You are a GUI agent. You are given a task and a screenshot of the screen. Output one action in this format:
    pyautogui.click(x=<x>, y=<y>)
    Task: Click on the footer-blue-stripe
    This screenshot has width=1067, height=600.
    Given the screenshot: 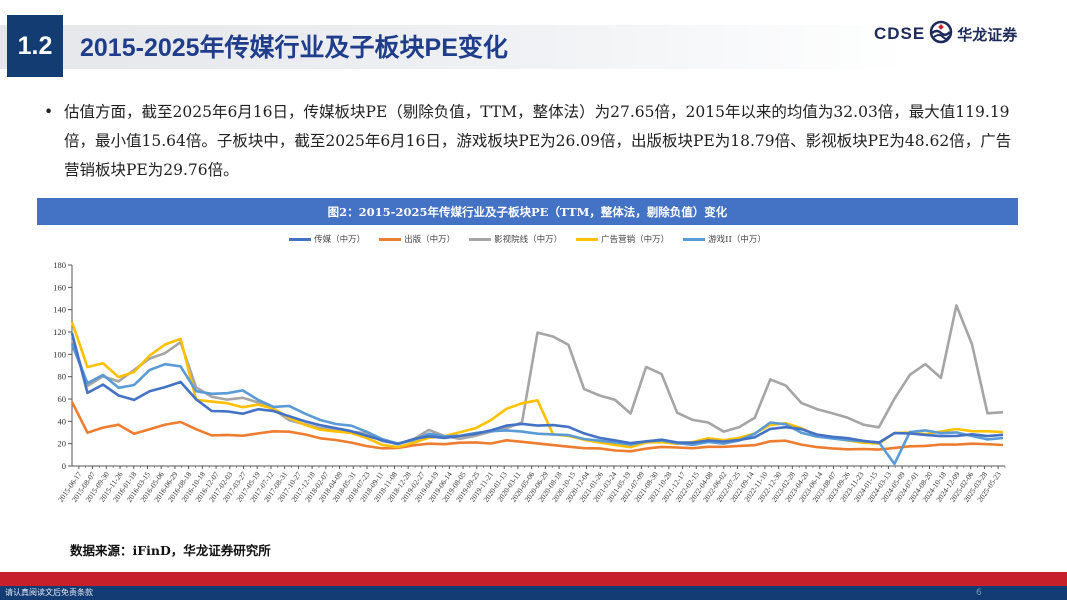 What is the action you would take?
    pyautogui.click(x=533, y=593)
    